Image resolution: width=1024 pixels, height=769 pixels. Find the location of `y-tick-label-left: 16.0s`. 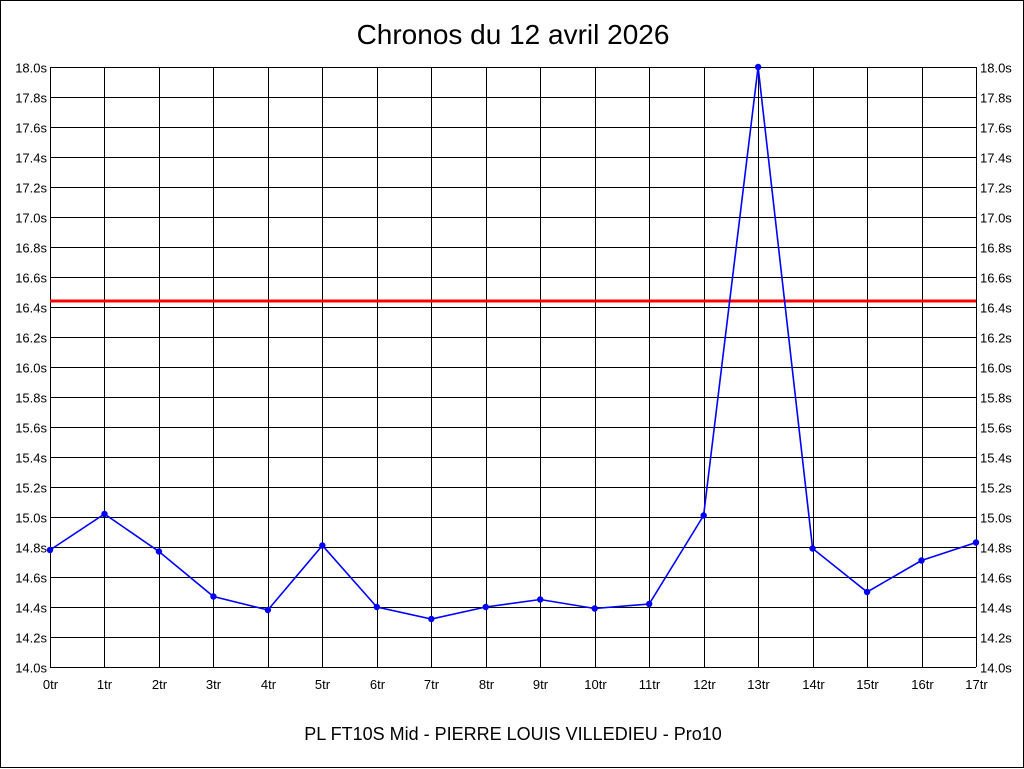

y-tick-label-left: 16.0s is located at coordinates (31, 368).